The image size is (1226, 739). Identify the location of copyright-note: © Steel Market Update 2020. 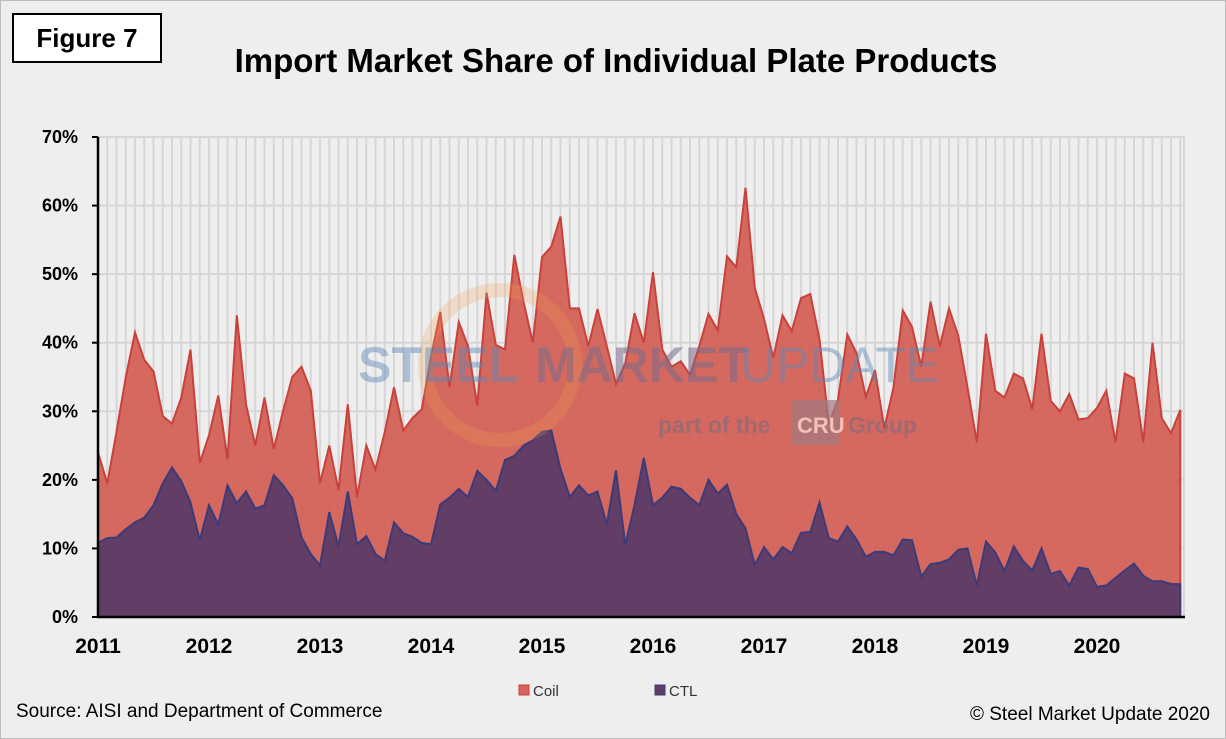
(1089, 714).